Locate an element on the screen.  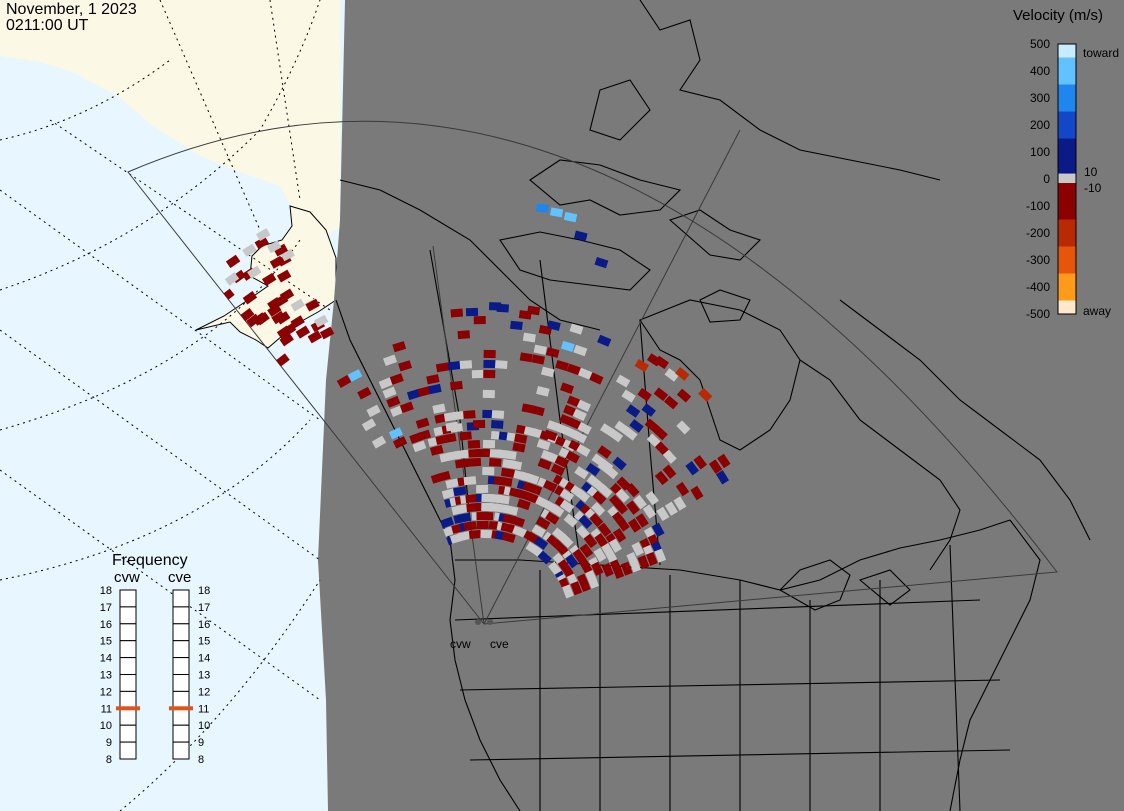
colorbar-tick-label: -100 is located at coordinates (1038, 206).